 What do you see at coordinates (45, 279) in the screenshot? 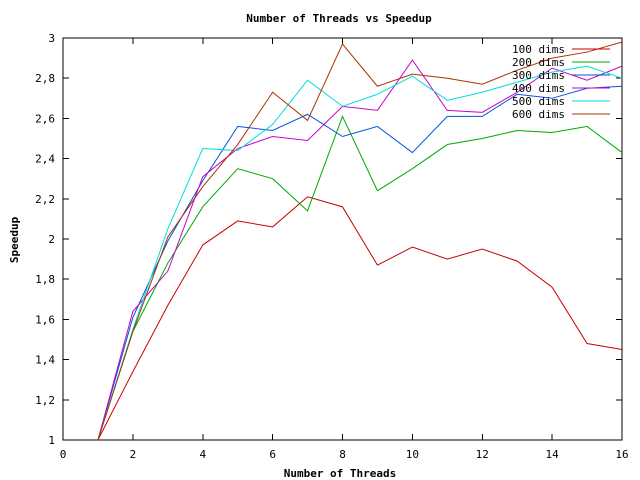
I see `y-tick-label: 1,8` at bounding box center [45, 279].